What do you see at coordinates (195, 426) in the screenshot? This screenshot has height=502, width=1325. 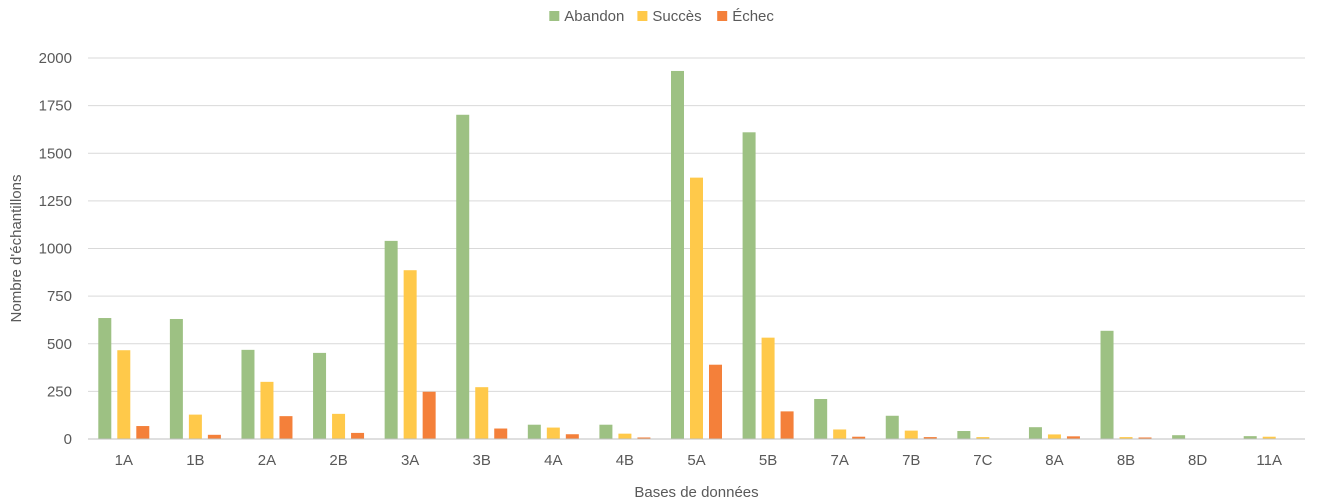 I see `bar-1B-Succès` at bounding box center [195, 426].